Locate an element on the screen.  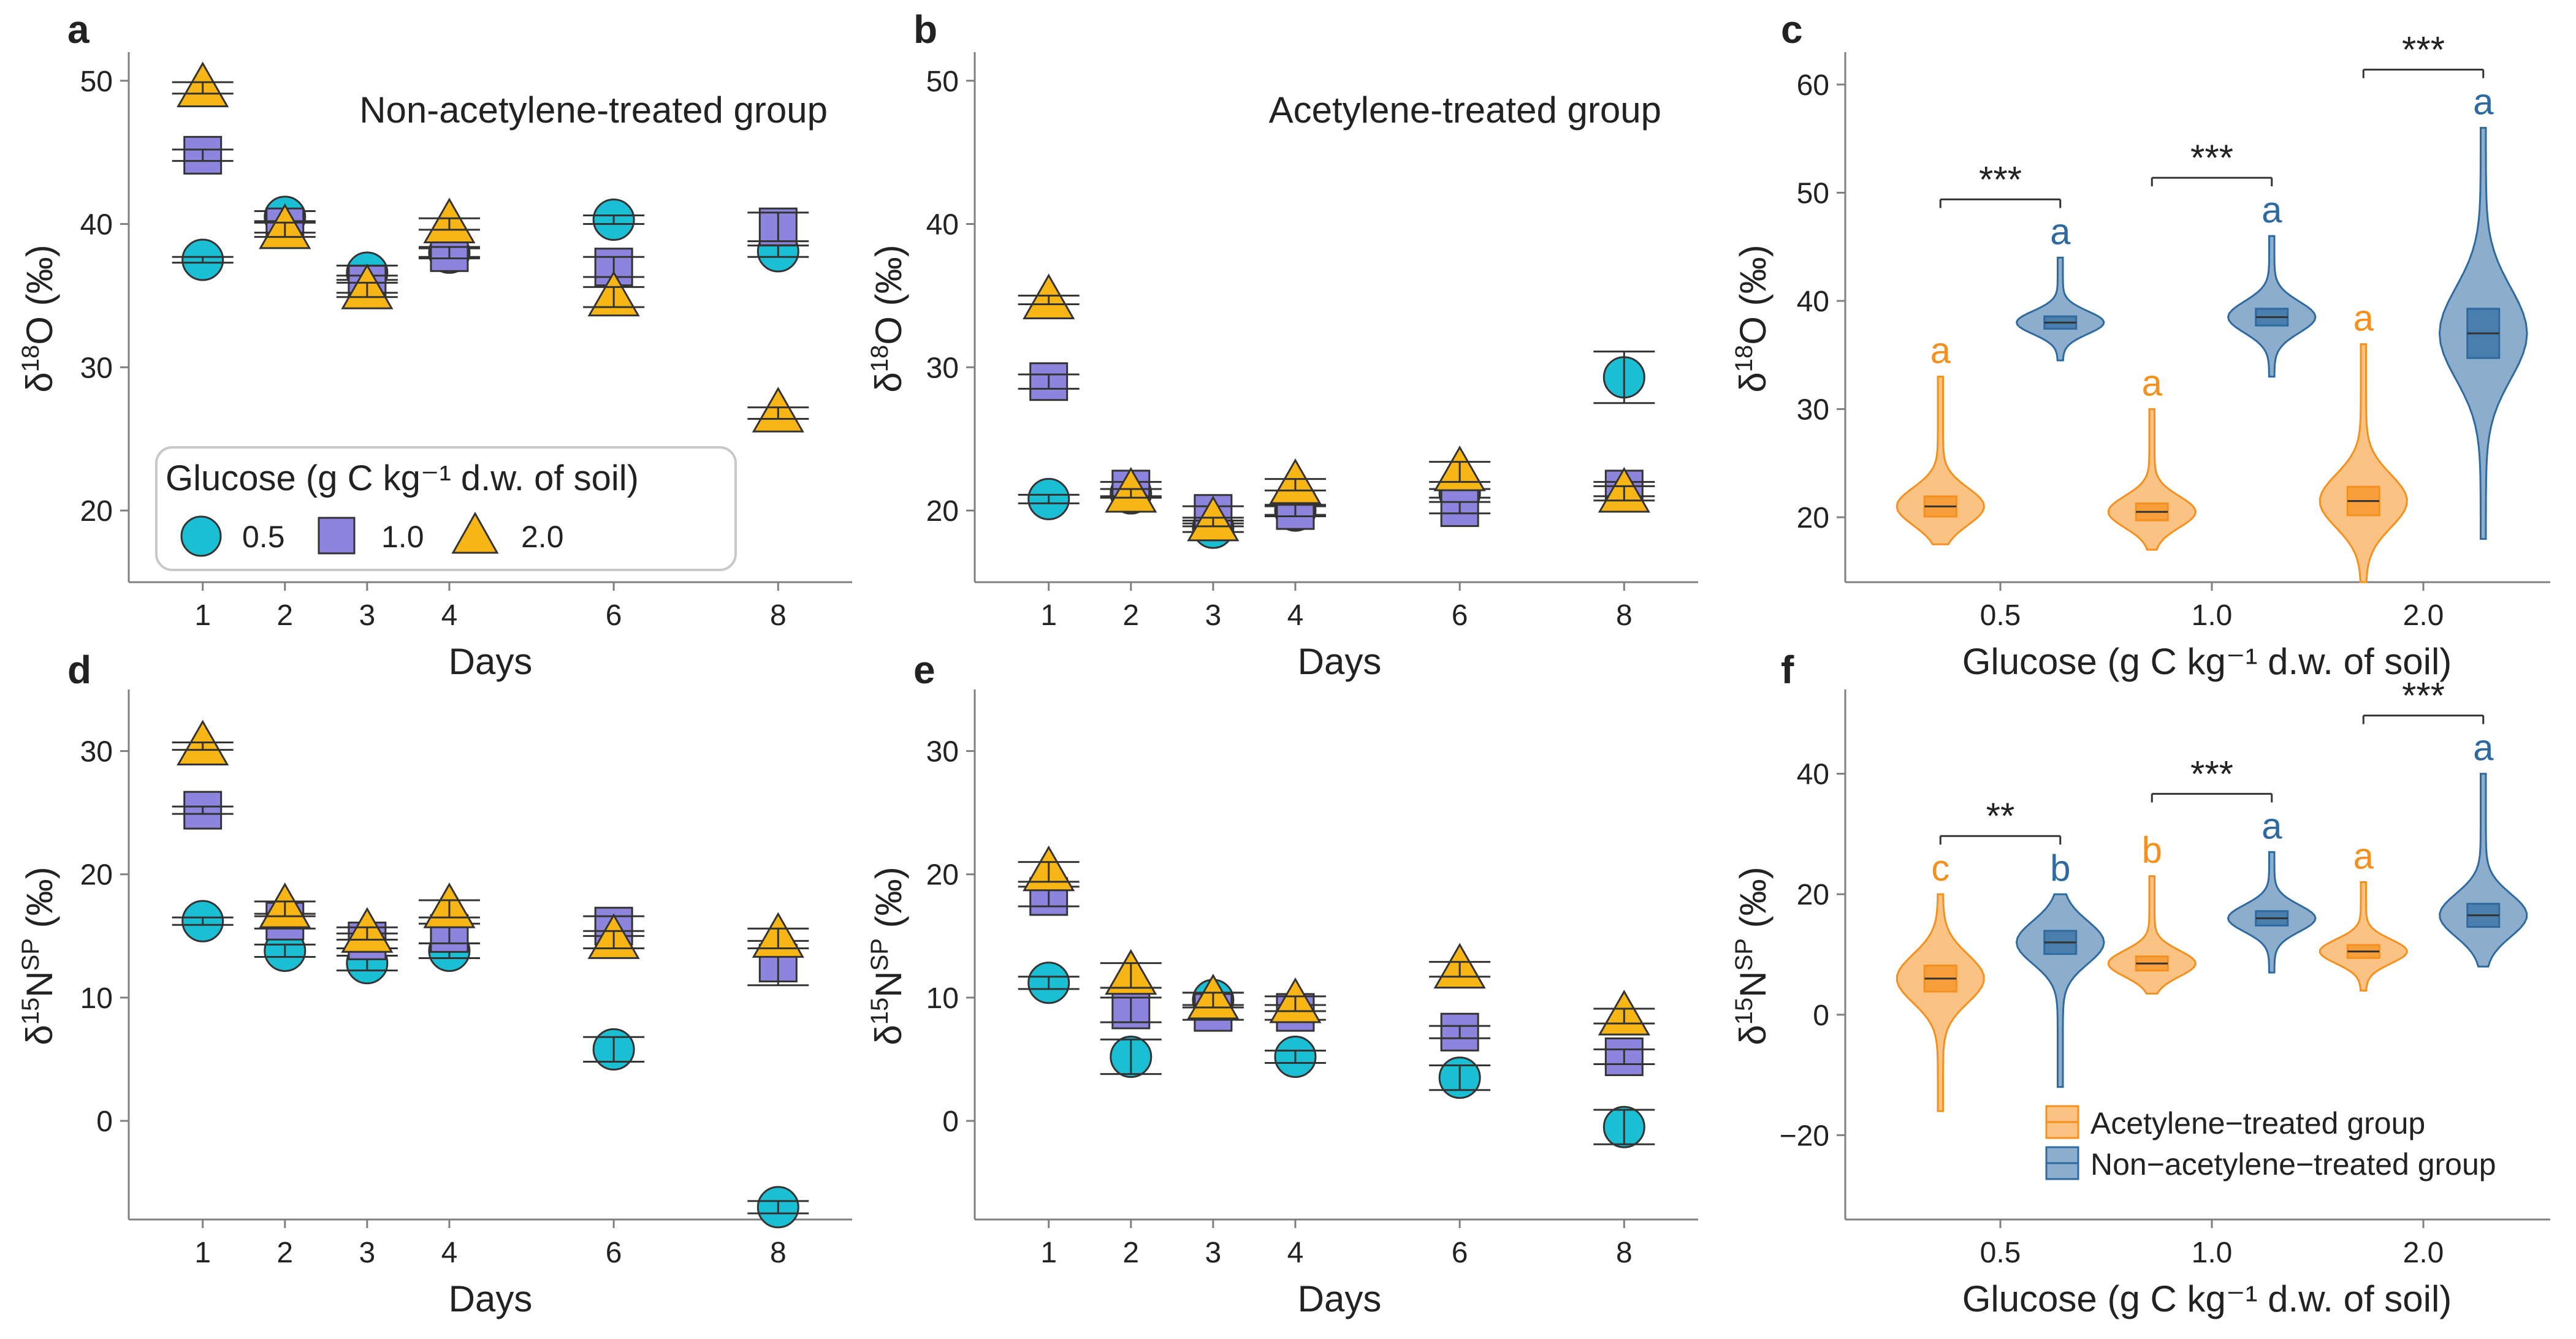
significance-letter: c is located at coordinates (1940, 868).